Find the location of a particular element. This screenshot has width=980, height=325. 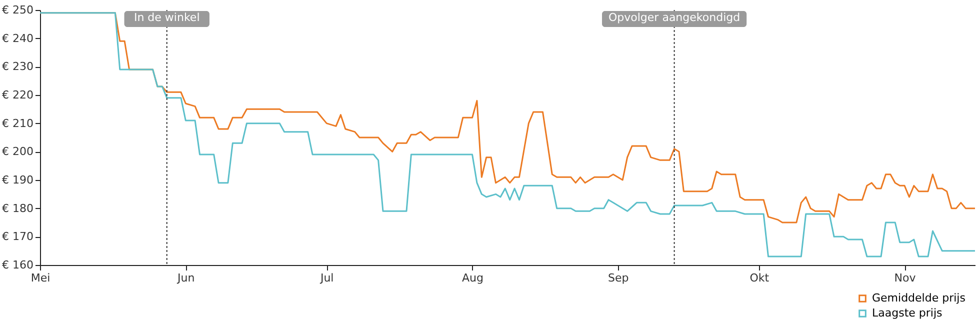

legend-label: Gemiddelde prijs is located at coordinates (919, 298).